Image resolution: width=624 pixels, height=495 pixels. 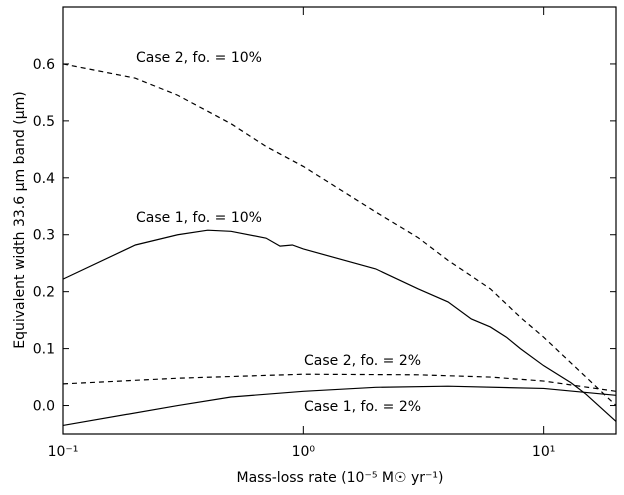 What do you see at coordinates (44, 293) in the screenshot?
I see `y-tick-label: 0.2` at bounding box center [44, 293].